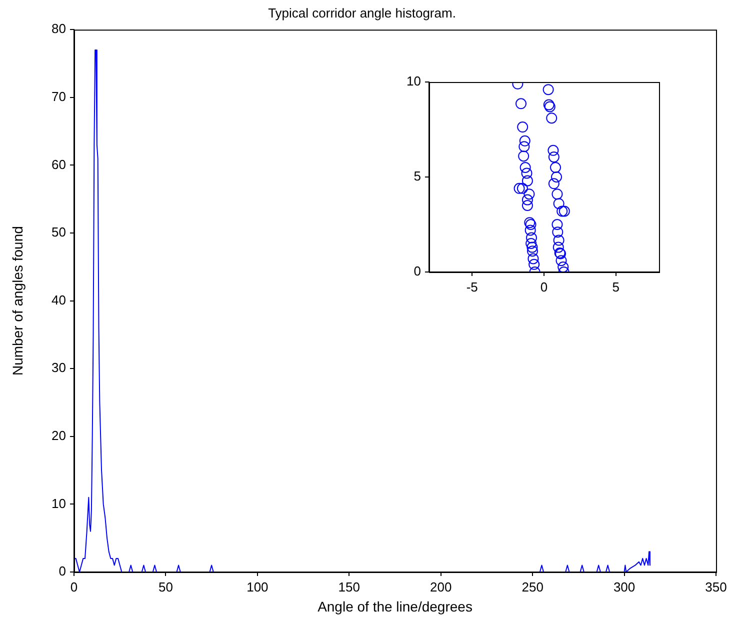 Image resolution: width=734 pixels, height=626 pixels. I want to click on x-tick-label: 300, so click(624, 586).